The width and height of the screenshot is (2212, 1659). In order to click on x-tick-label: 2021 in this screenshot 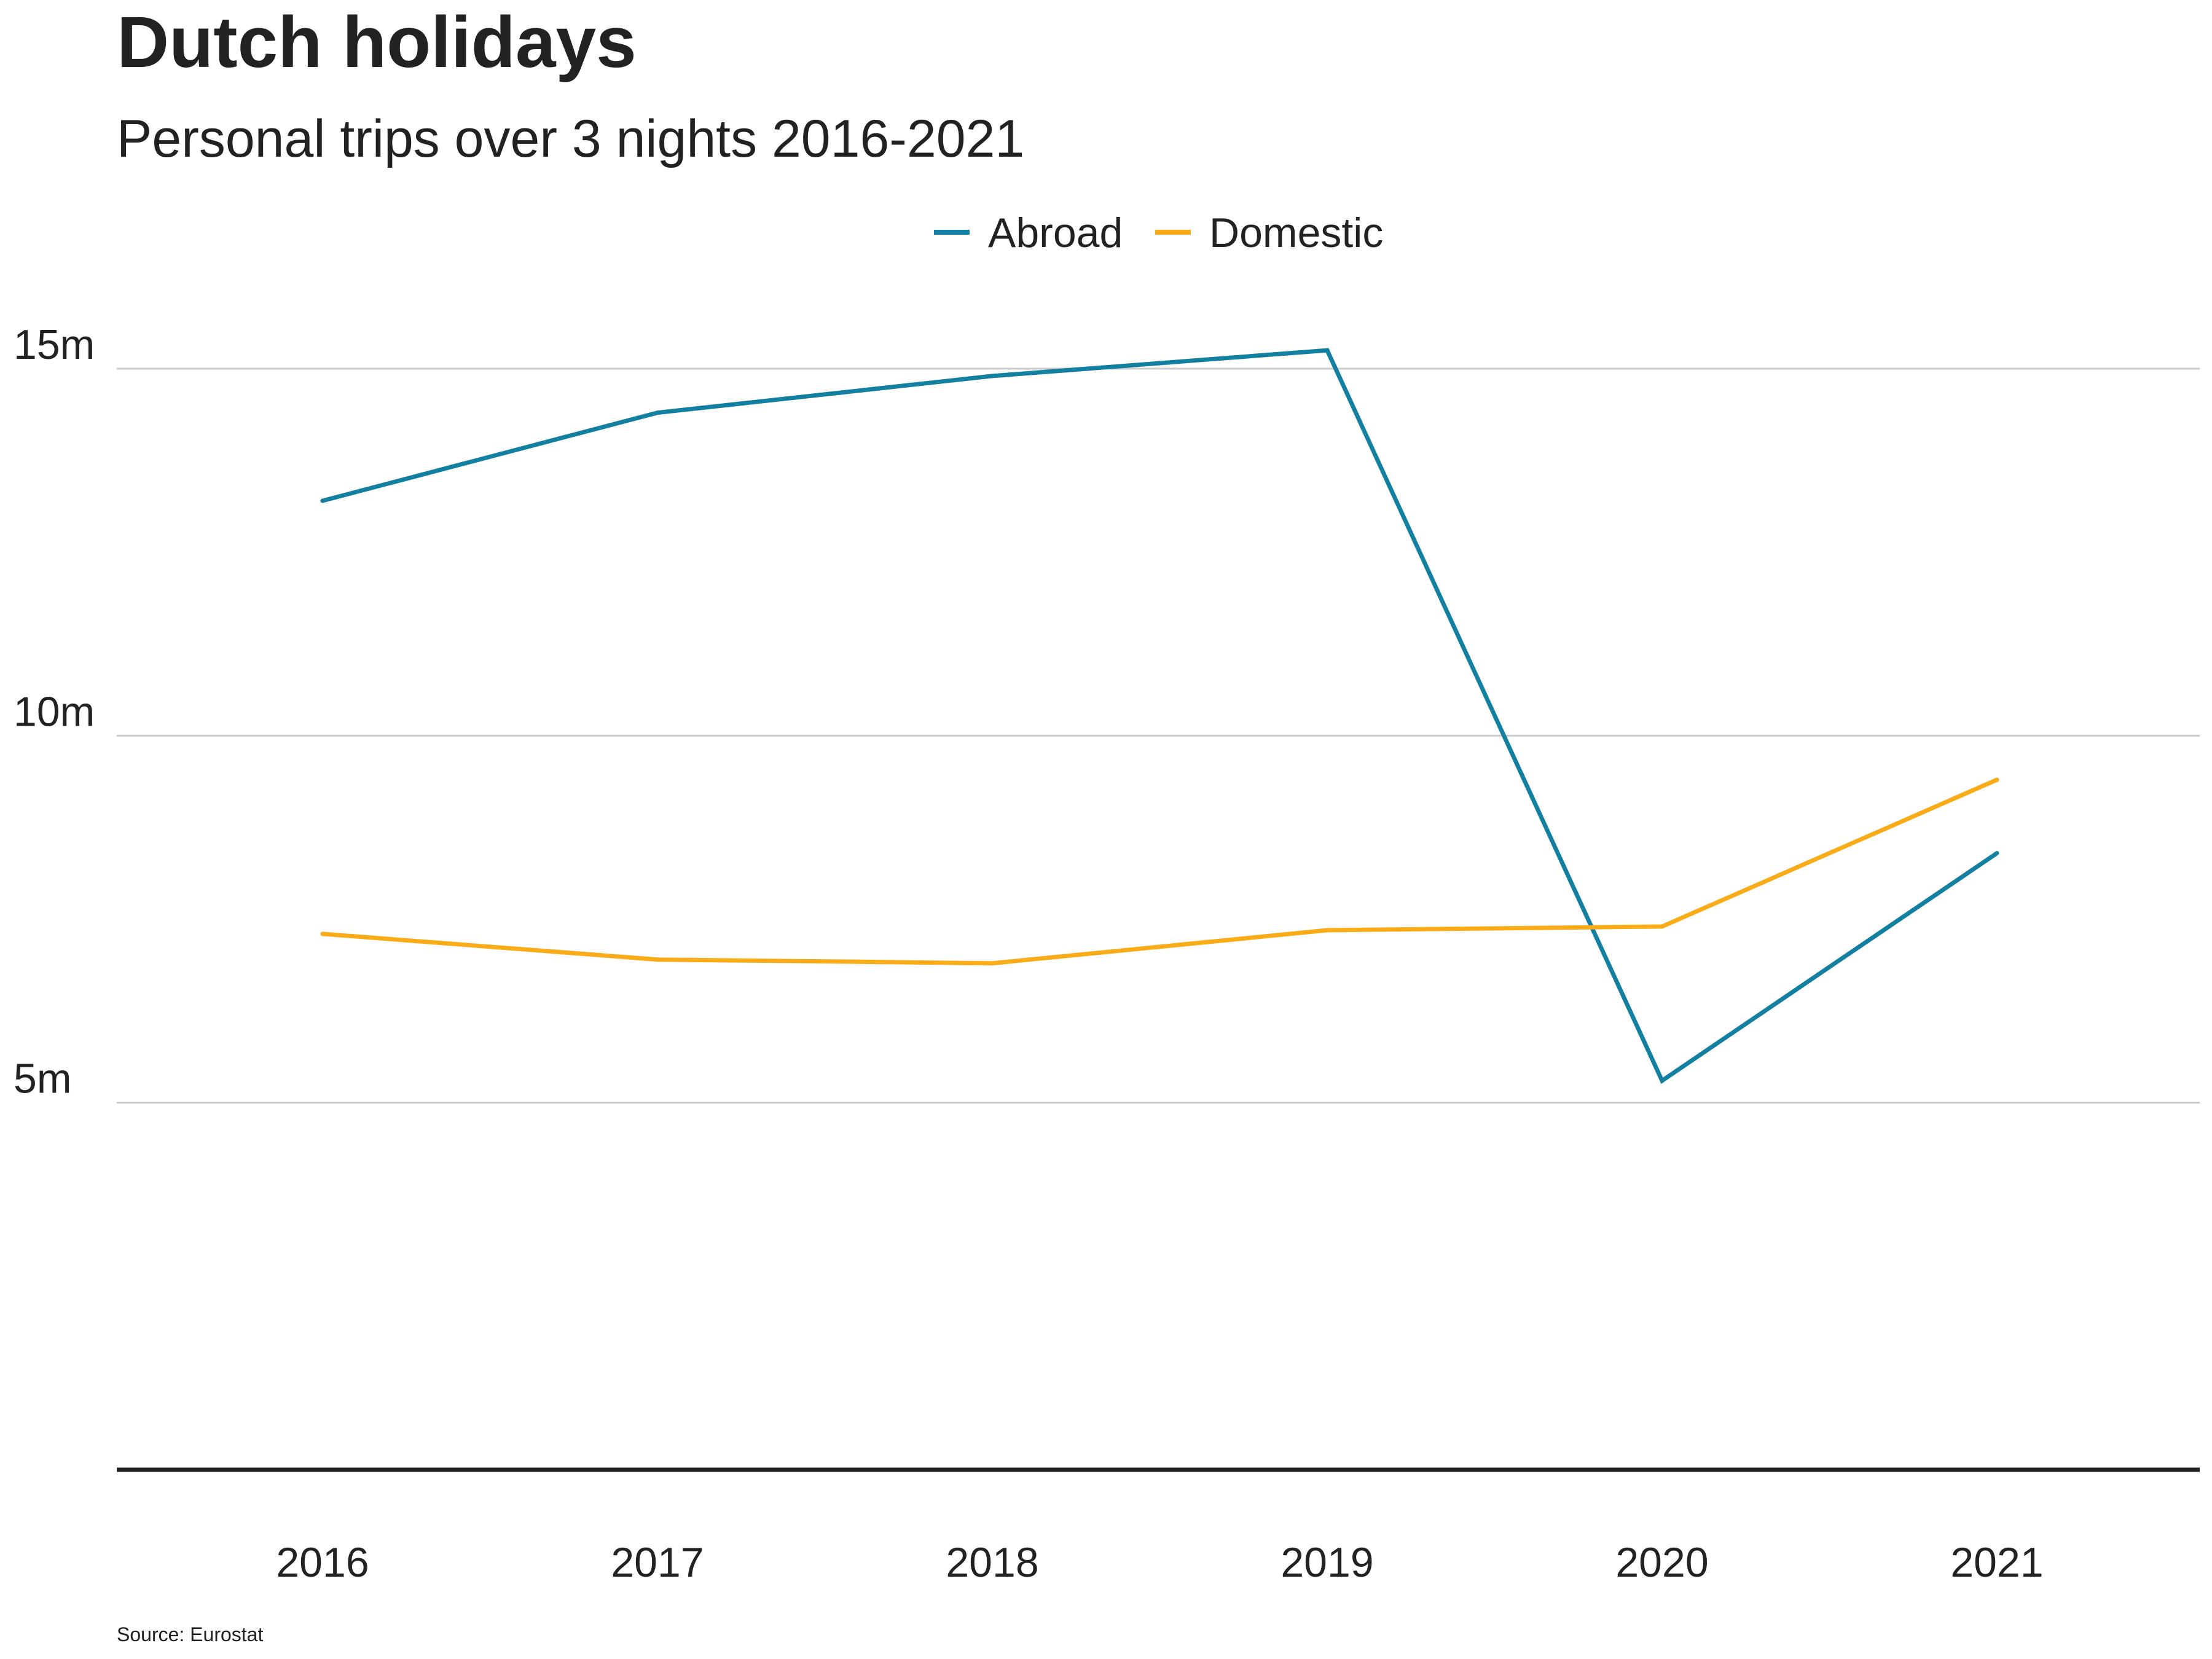, I will do `click(1996, 1562)`.